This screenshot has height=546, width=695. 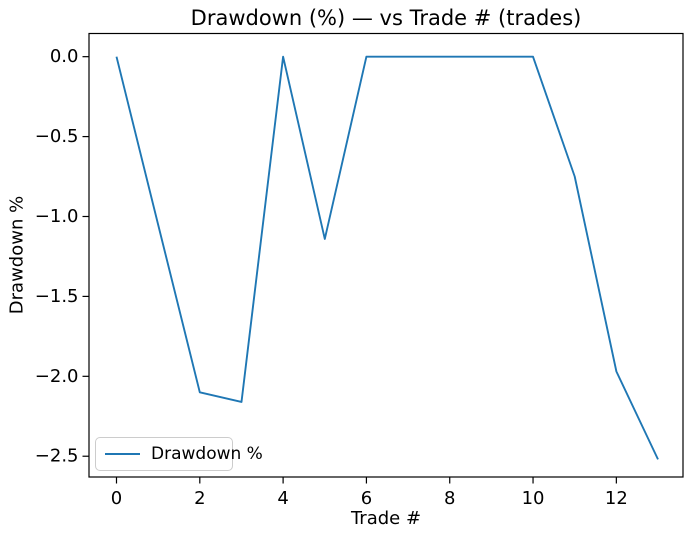 I want to click on x-axis-label: Trade #, so click(x=386, y=518).